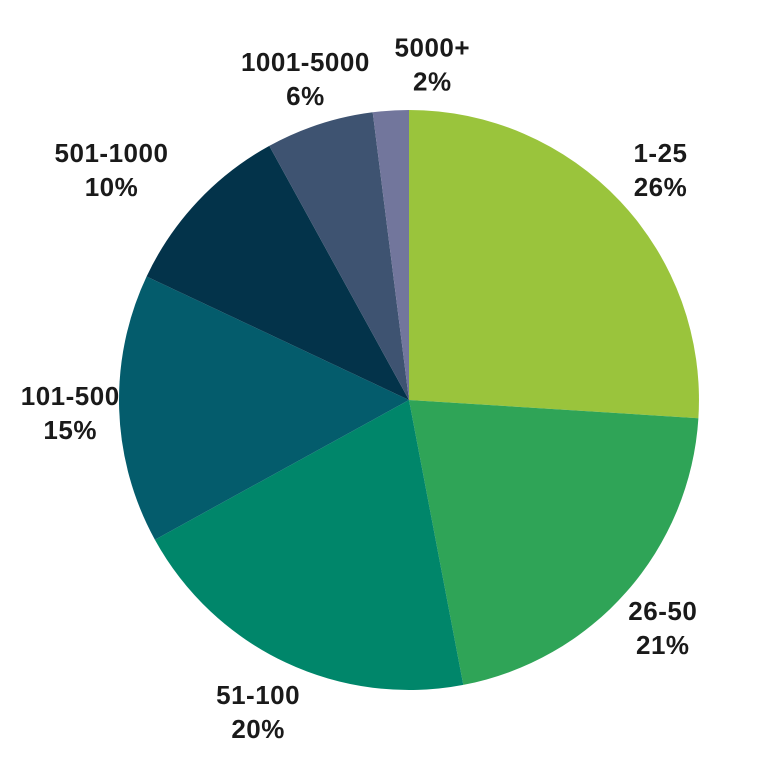  I want to click on slice-label-5000+: 5000+ 2%, so click(433, 65).